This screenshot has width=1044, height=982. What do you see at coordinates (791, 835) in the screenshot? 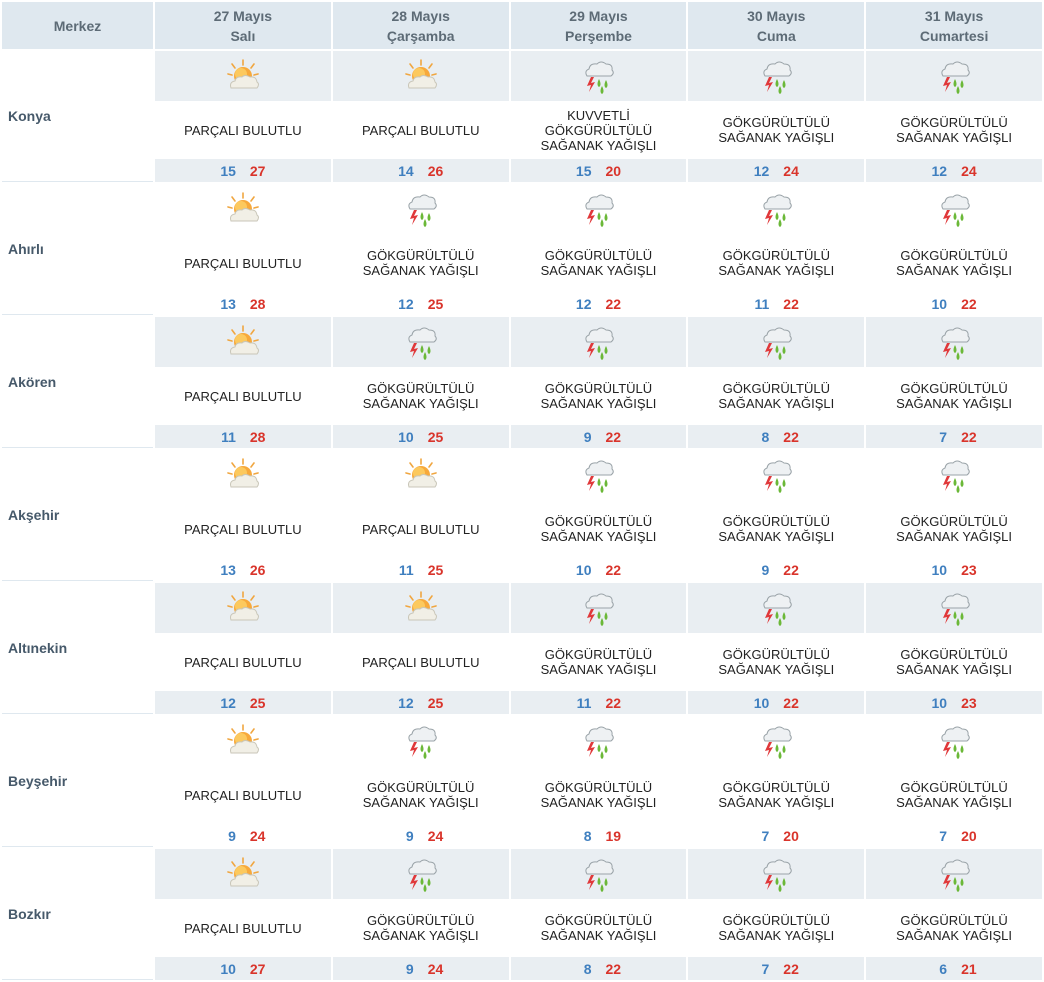
I see `max-temp: 20` at bounding box center [791, 835].